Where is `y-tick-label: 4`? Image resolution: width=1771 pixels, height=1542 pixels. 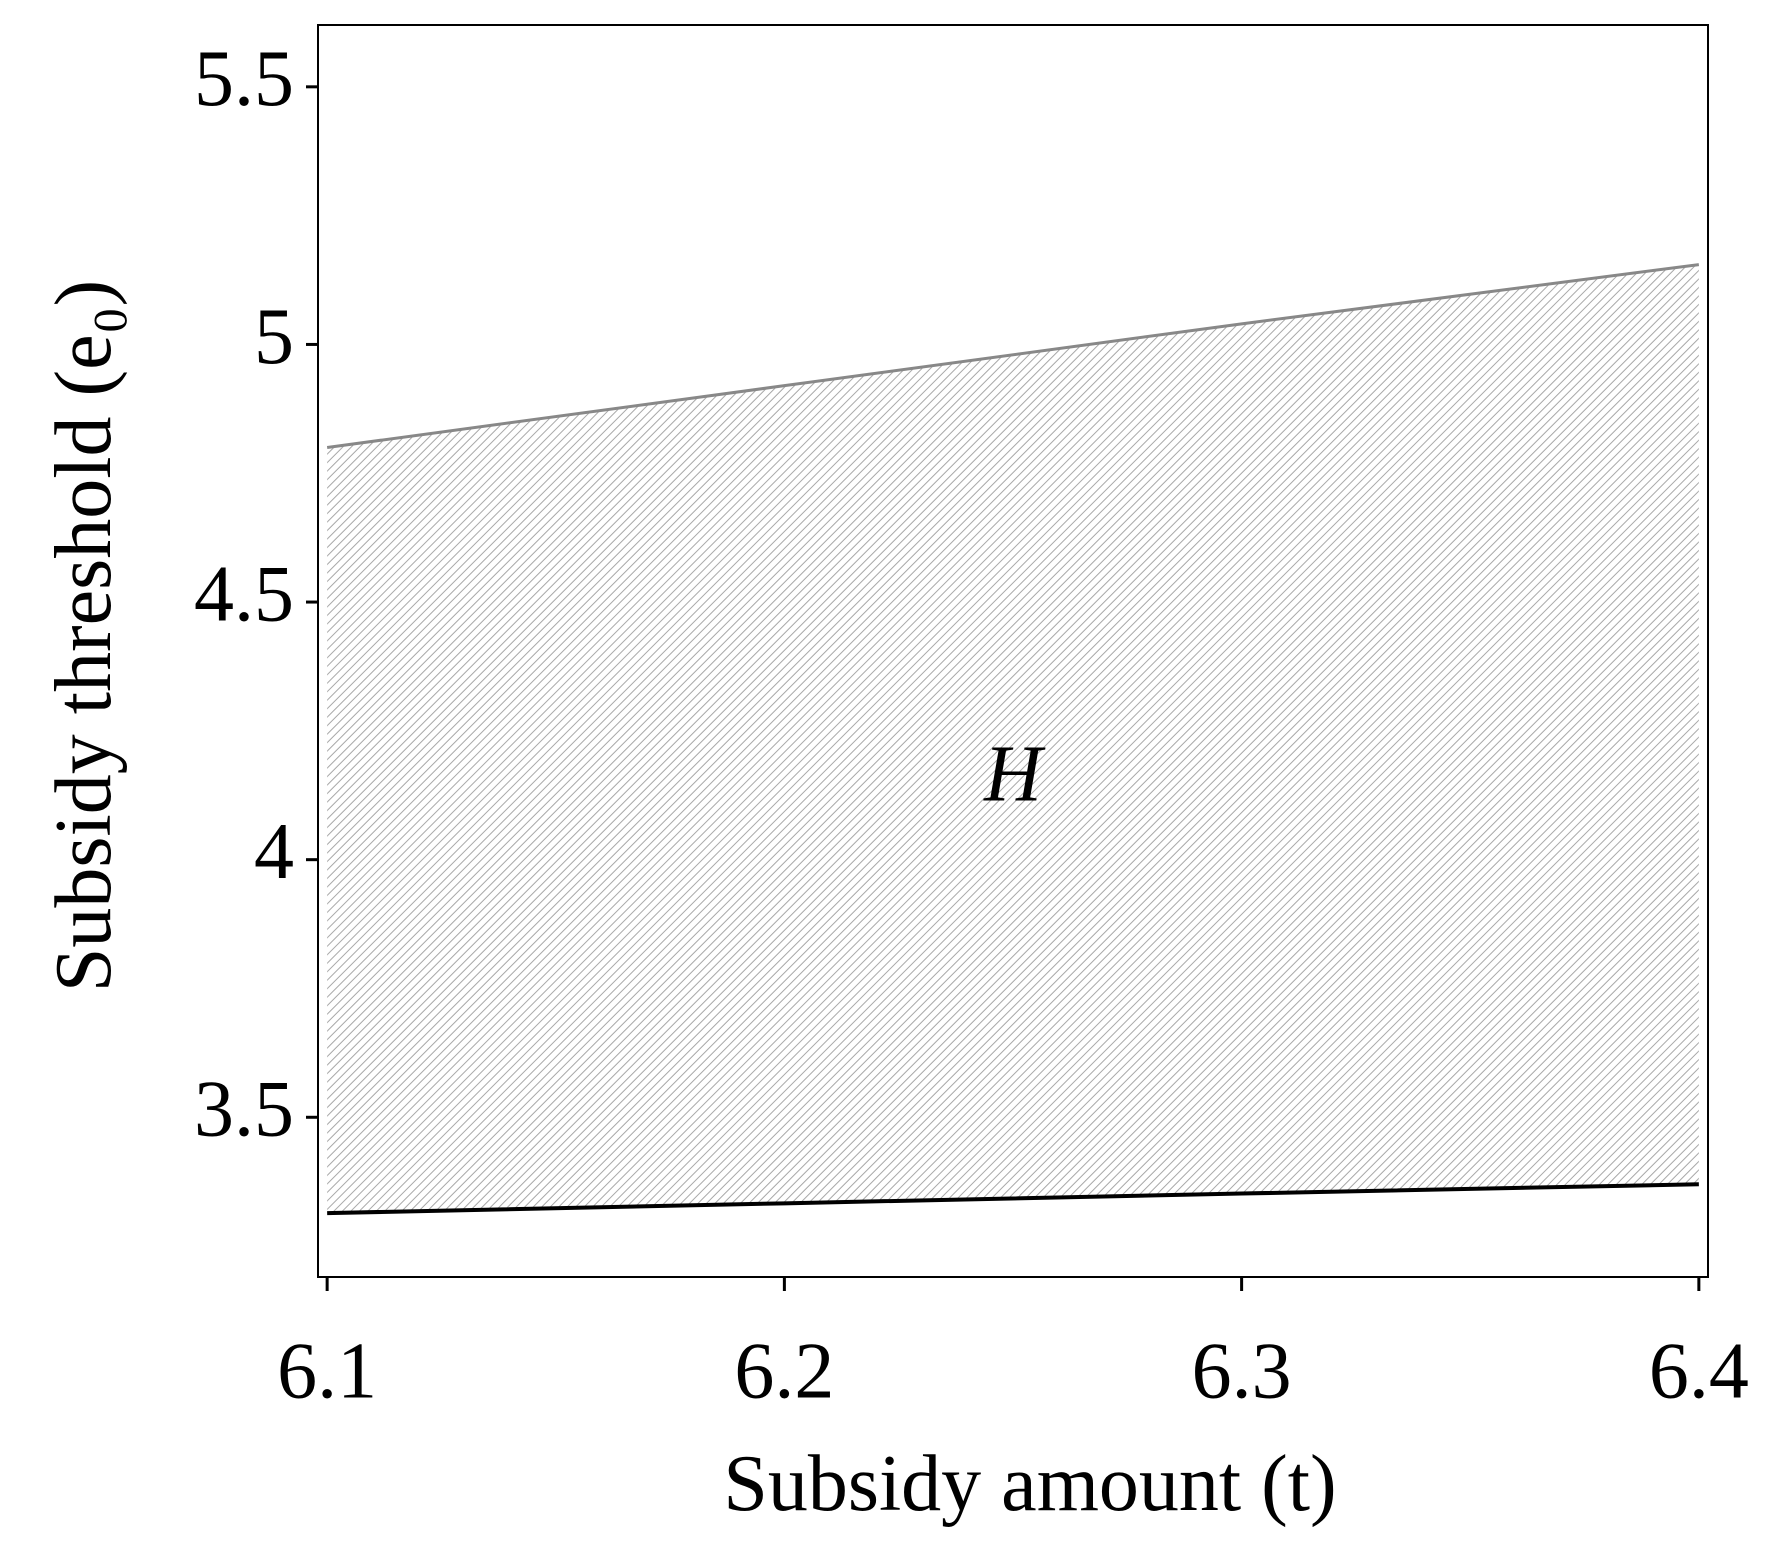 y-tick-label: 4 is located at coordinates (274, 852).